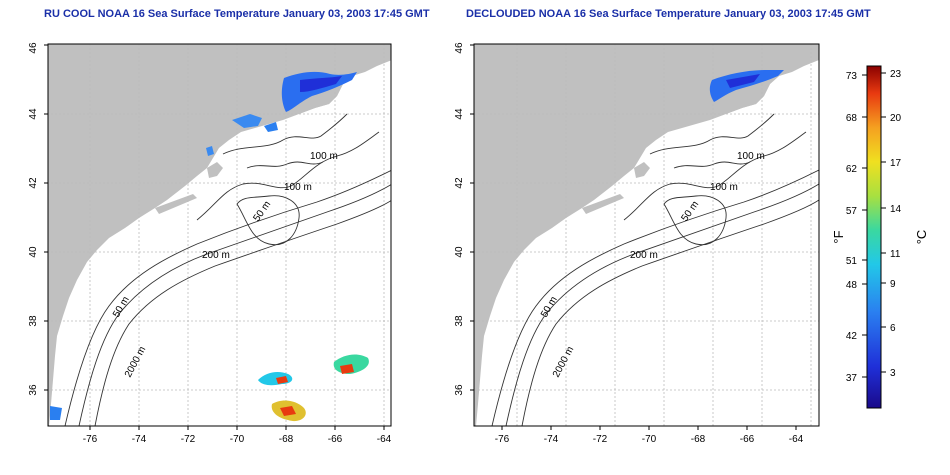  What do you see at coordinates (852, 118) in the screenshot?
I see `fahrenheit-tick: 68` at bounding box center [852, 118].